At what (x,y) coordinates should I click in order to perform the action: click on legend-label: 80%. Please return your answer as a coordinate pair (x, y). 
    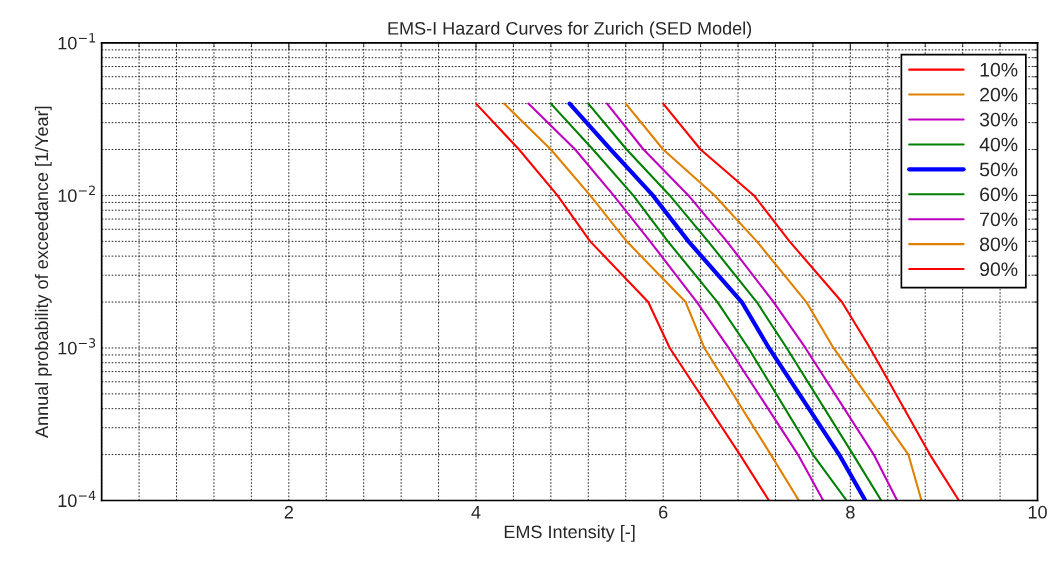
    Looking at the image, I should click on (999, 244).